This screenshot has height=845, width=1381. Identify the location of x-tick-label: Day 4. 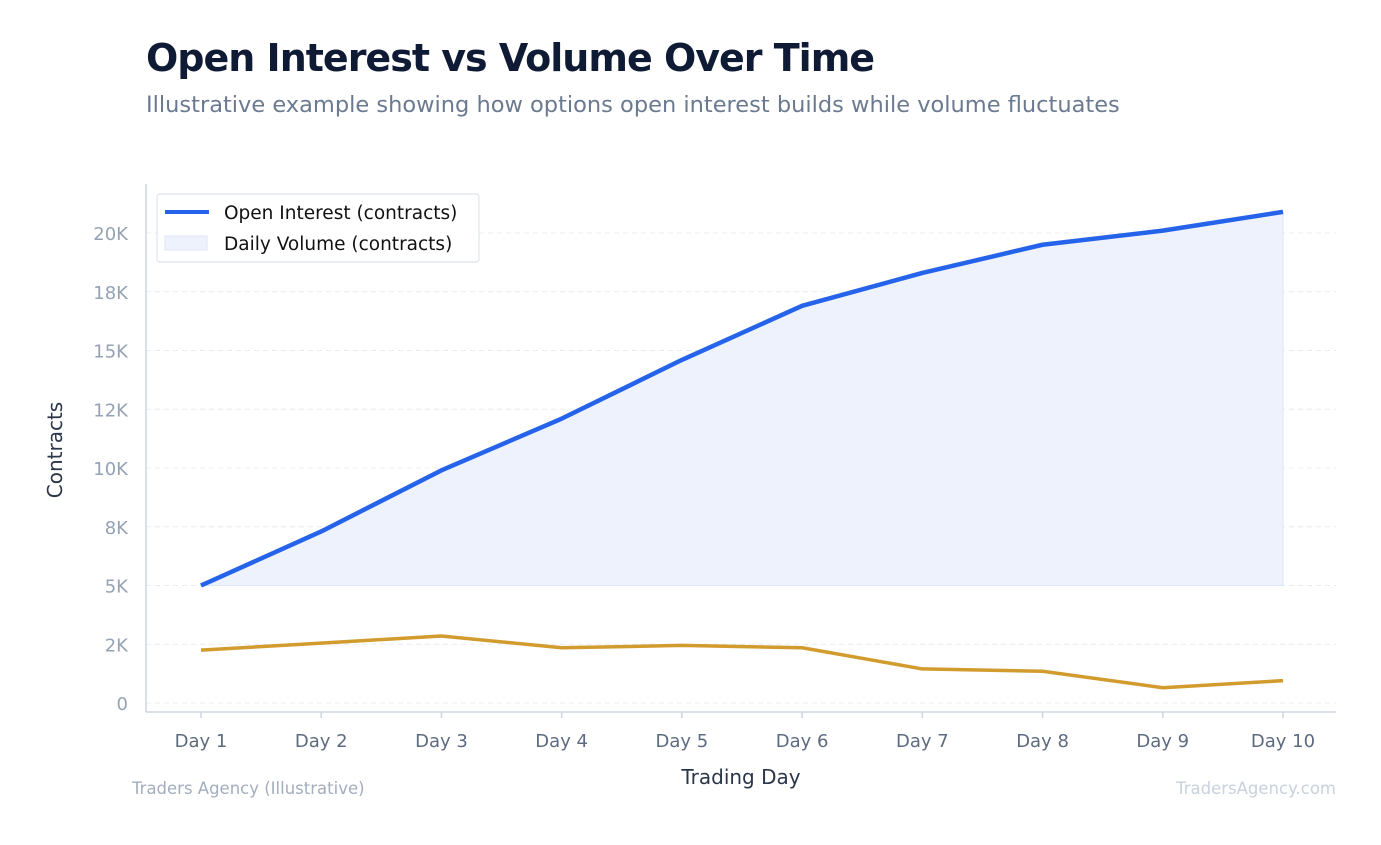
(561, 741).